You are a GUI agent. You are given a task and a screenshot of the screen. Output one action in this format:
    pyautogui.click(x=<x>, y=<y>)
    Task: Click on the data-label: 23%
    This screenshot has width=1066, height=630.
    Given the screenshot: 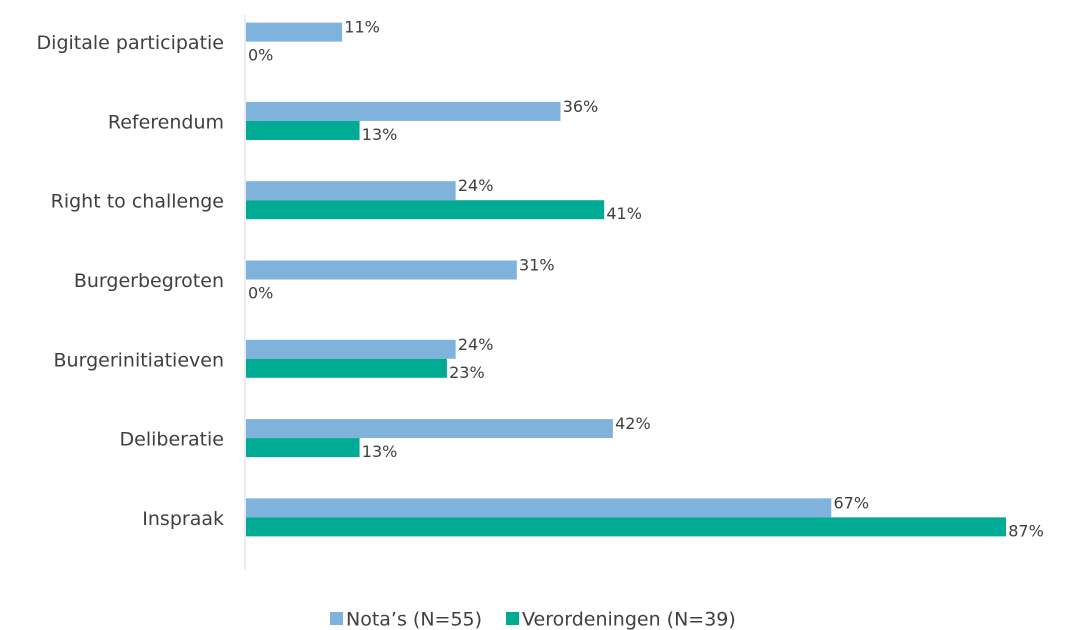 What is the action you would take?
    pyautogui.click(x=467, y=372)
    